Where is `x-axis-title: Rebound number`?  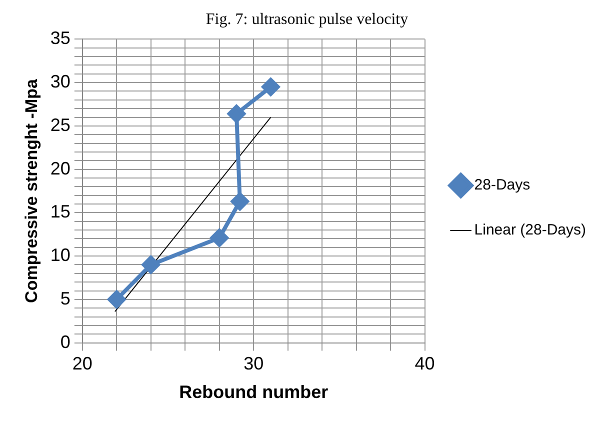
x-axis-title: Rebound number is located at coordinates (253, 392).